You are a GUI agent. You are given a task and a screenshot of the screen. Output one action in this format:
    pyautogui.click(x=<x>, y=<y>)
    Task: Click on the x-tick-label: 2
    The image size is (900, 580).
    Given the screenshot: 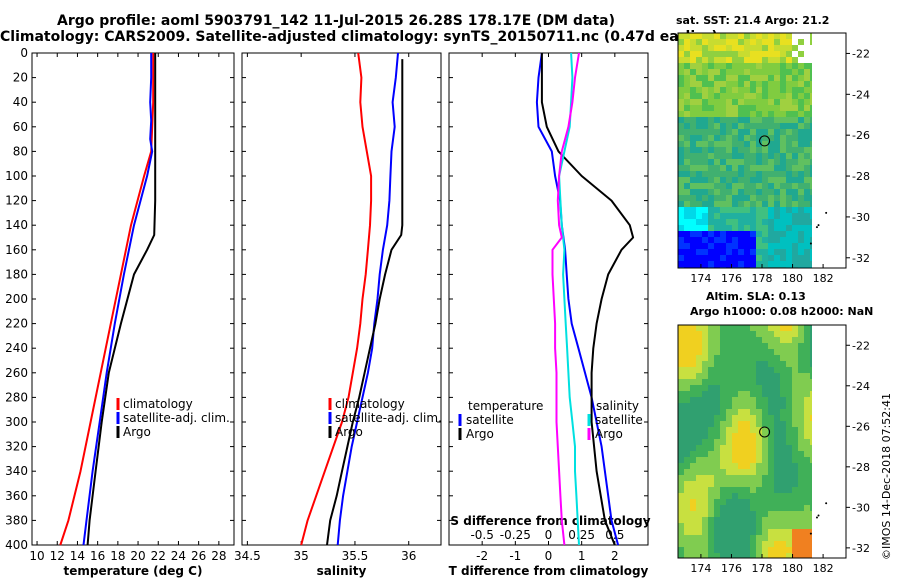 What is the action you would take?
    pyautogui.click(x=615, y=556)
    